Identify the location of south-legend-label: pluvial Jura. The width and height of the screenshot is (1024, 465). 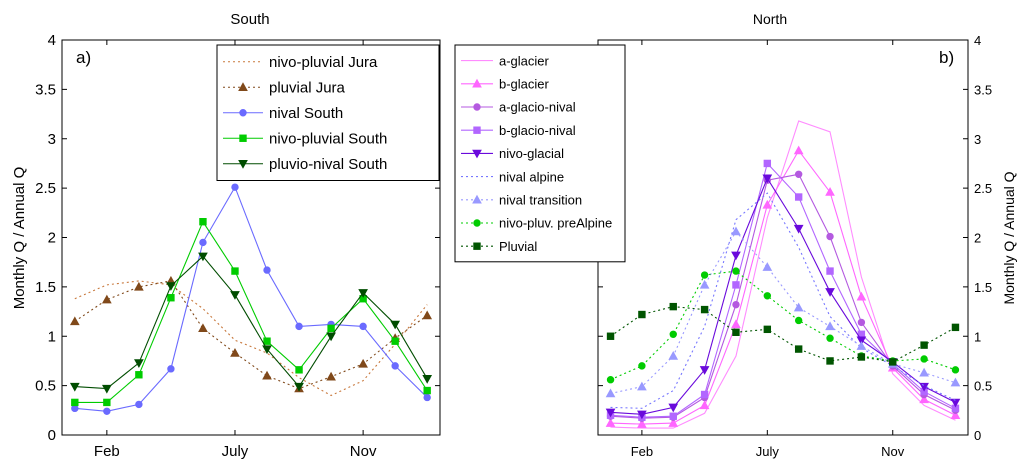
(307, 88).